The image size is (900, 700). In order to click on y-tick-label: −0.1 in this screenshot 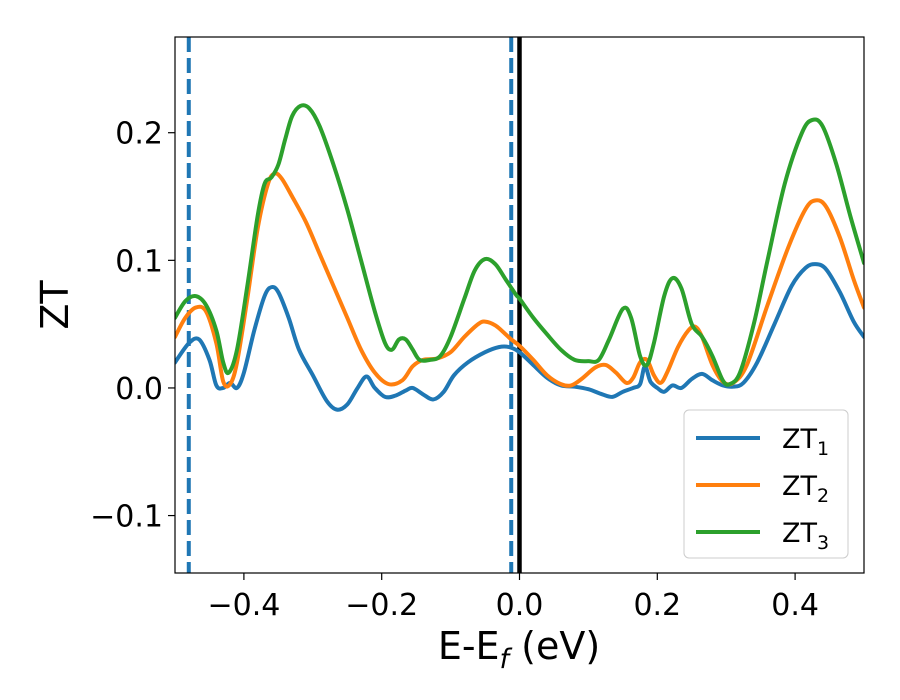, I will do `click(126, 517)`.